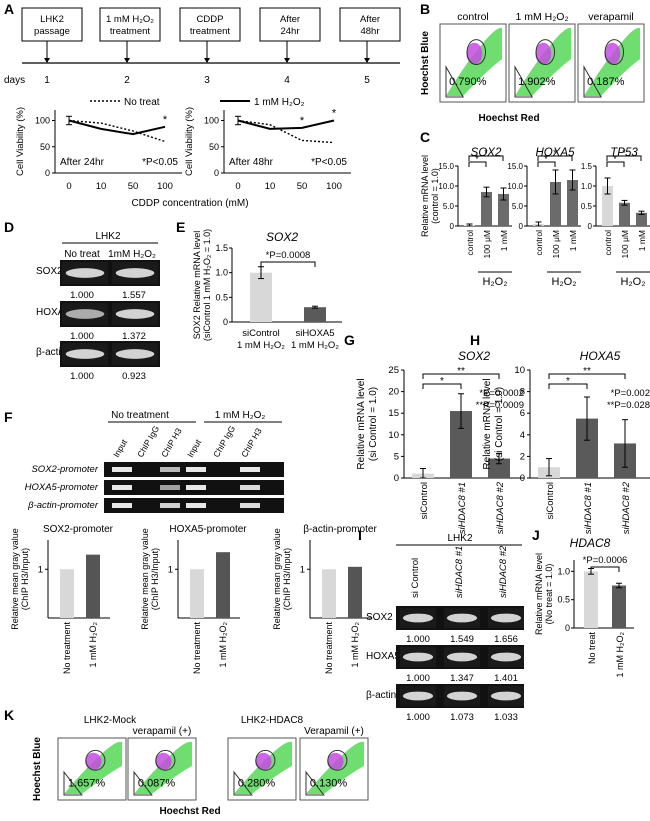  I want to click on y-tick-label: 1.5, so click(587, 166).